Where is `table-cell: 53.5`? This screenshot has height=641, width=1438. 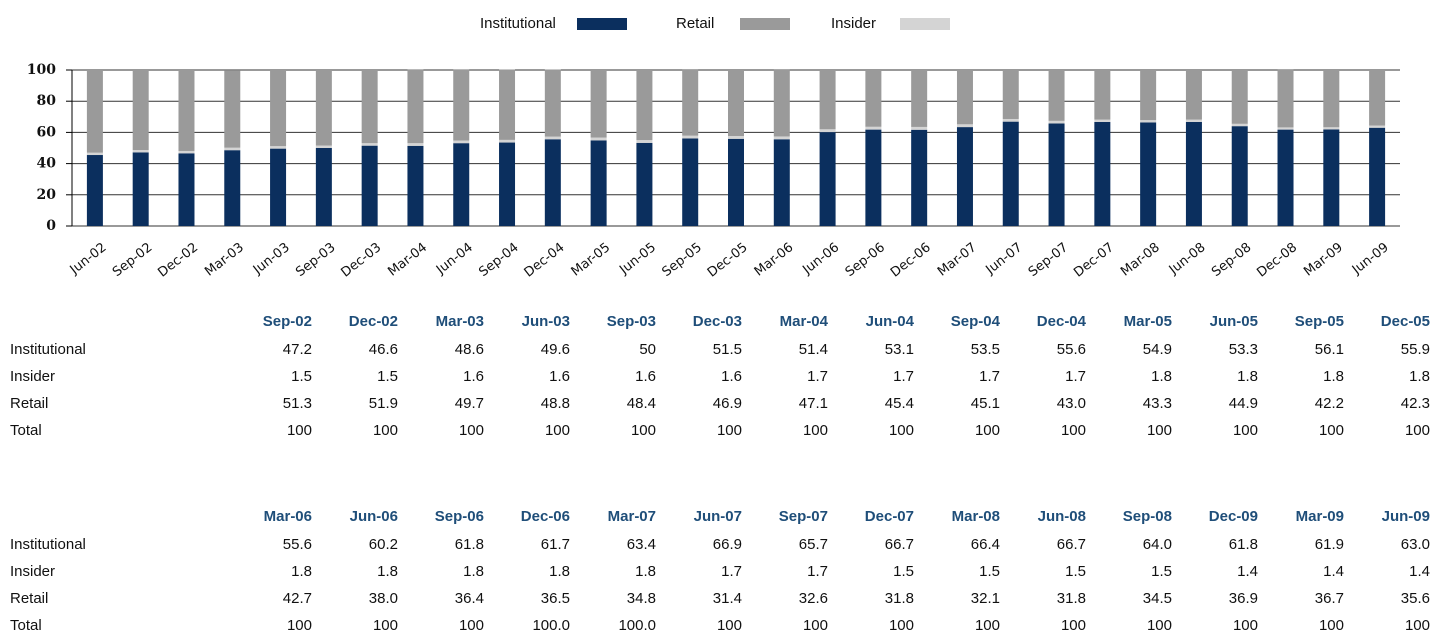
table-cell: 53.5 is located at coordinates (985, 349).